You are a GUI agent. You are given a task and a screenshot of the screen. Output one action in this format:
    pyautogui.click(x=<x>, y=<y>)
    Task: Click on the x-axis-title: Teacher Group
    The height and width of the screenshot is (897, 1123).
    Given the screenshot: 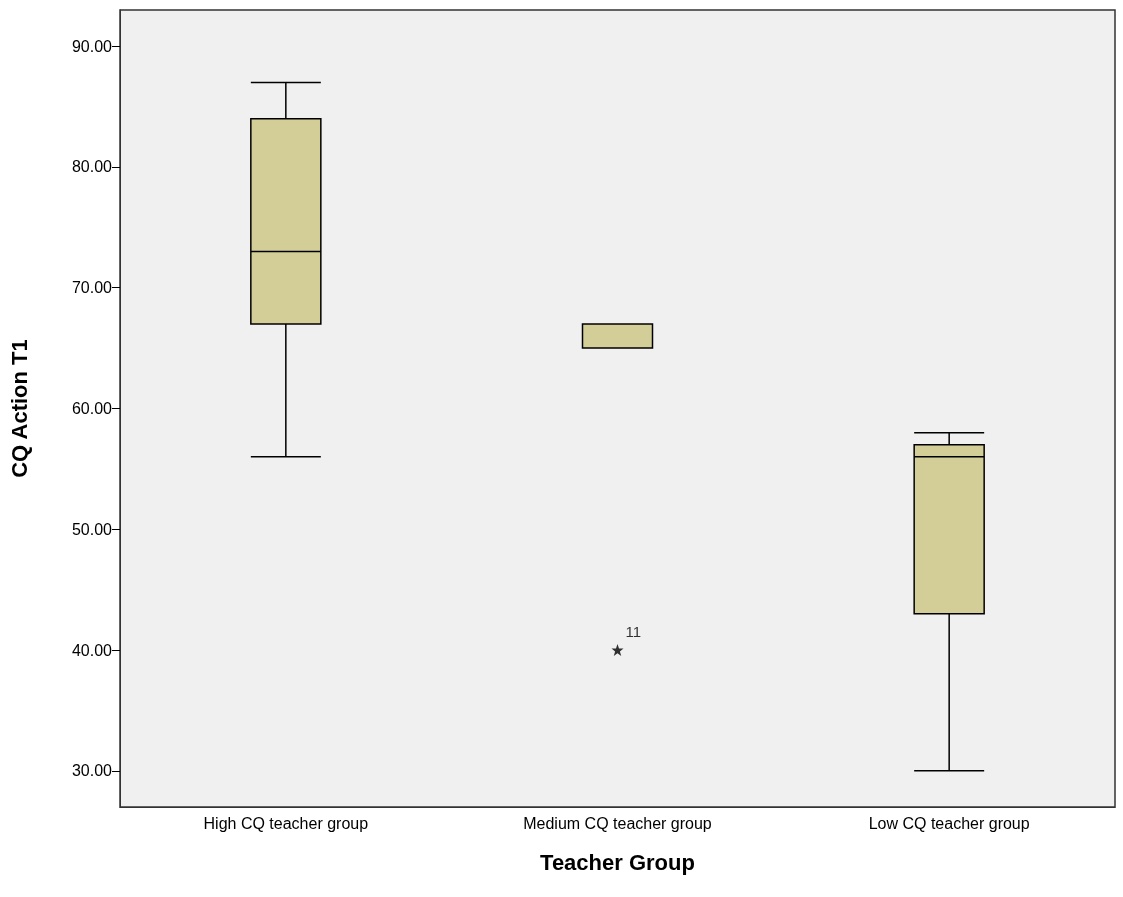 What is the action you would take?
    pyautogui.click(x=617, y=862)
    